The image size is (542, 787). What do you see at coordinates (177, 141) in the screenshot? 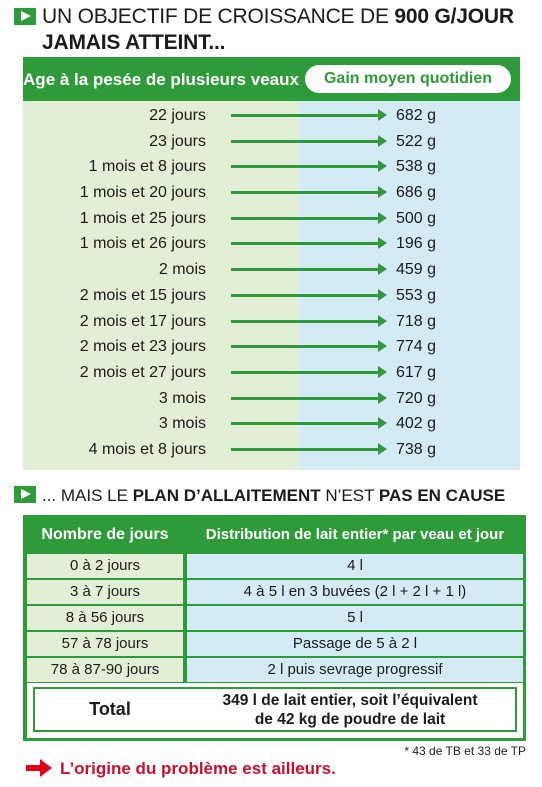
I see `age-cell: 23 jours` at bounding box center [177, 141].